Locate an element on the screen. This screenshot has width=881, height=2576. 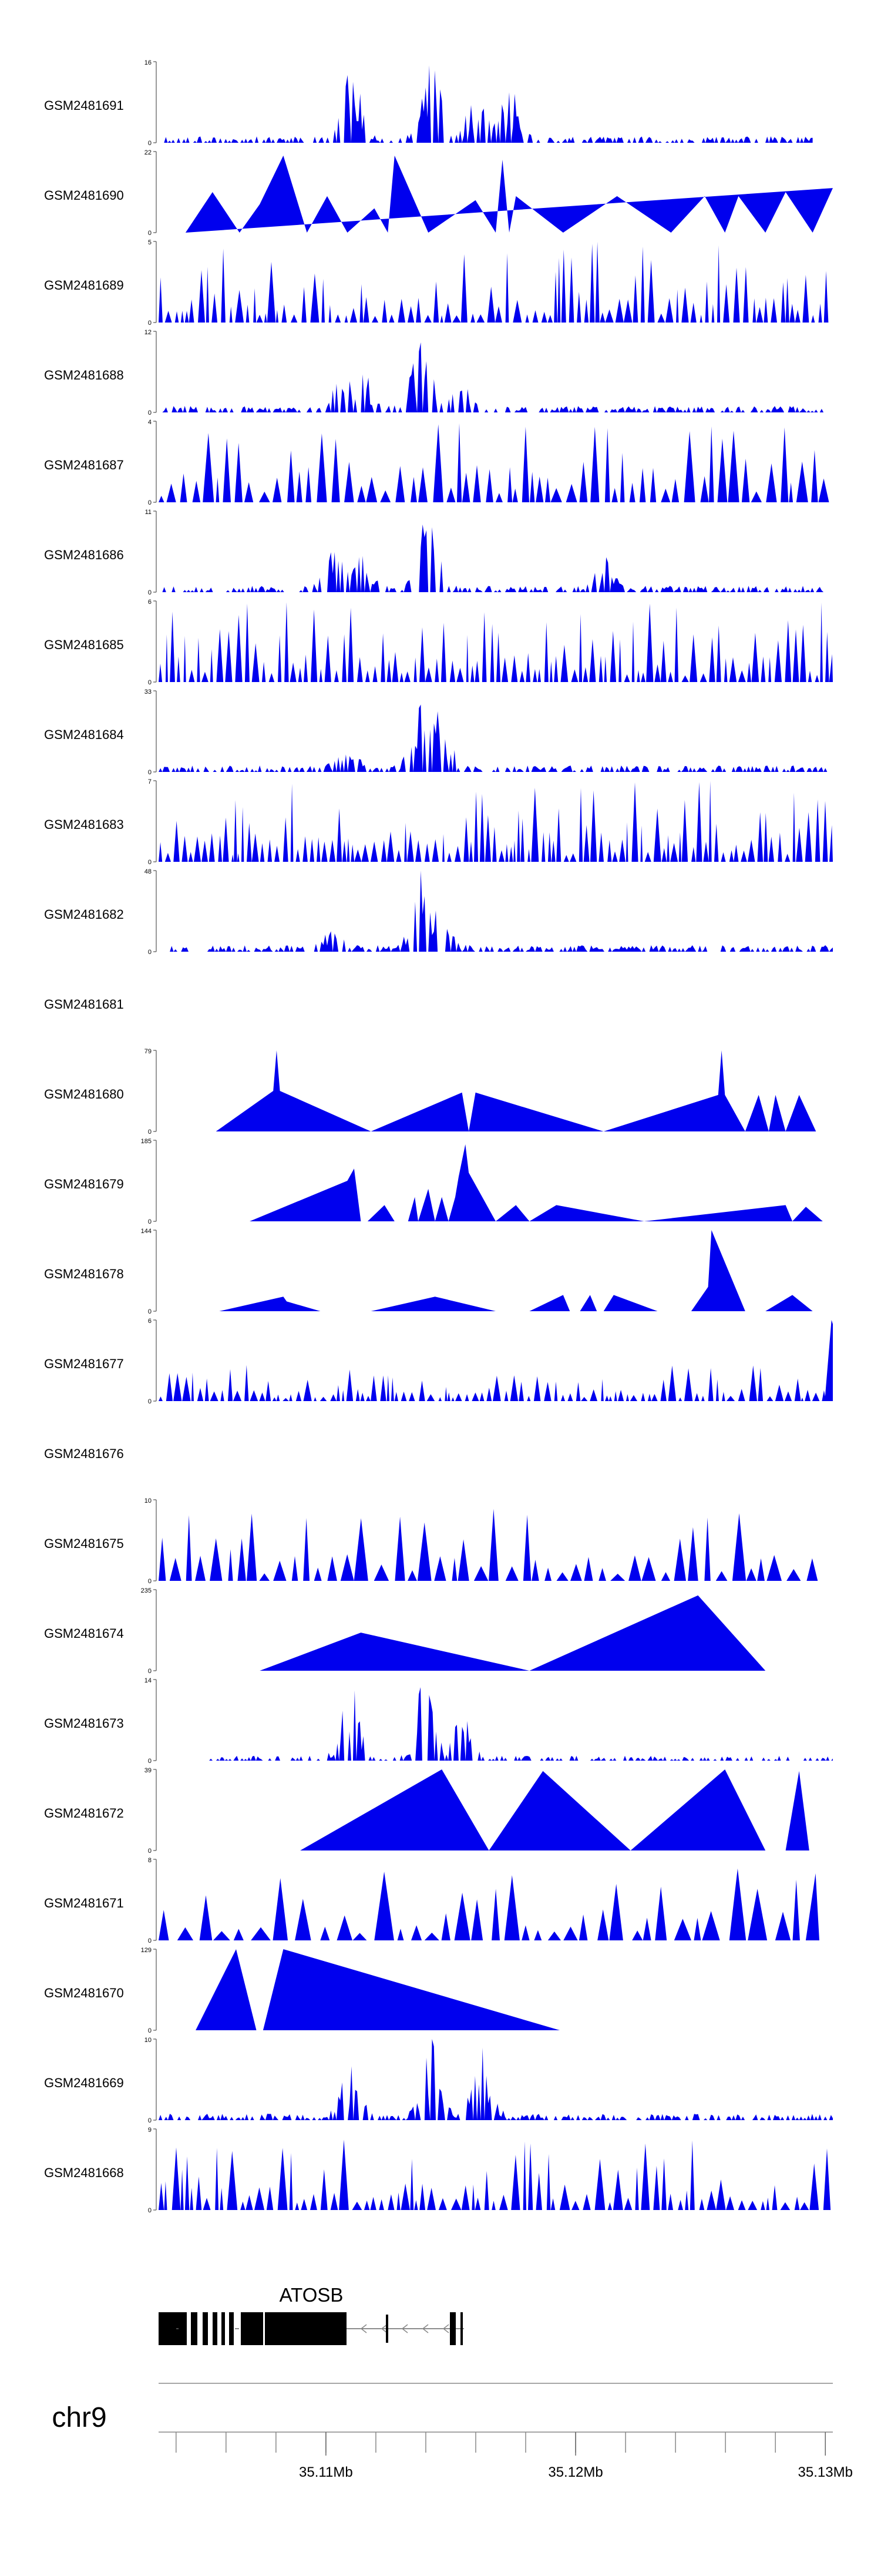
track-GSM2481687: GSM2481687 4 0 is located at coordinates (439, 462).